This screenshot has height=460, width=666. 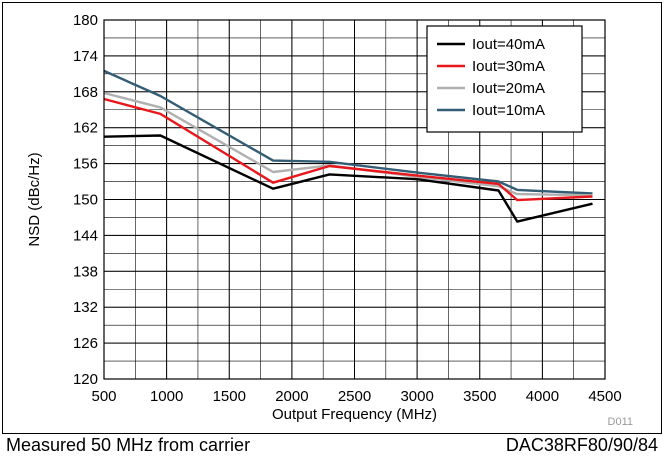 What do you see at coordinates (604, 396) in the screenshot?
I see `x-tick-label: 4500` at bounding box center [604, 396].